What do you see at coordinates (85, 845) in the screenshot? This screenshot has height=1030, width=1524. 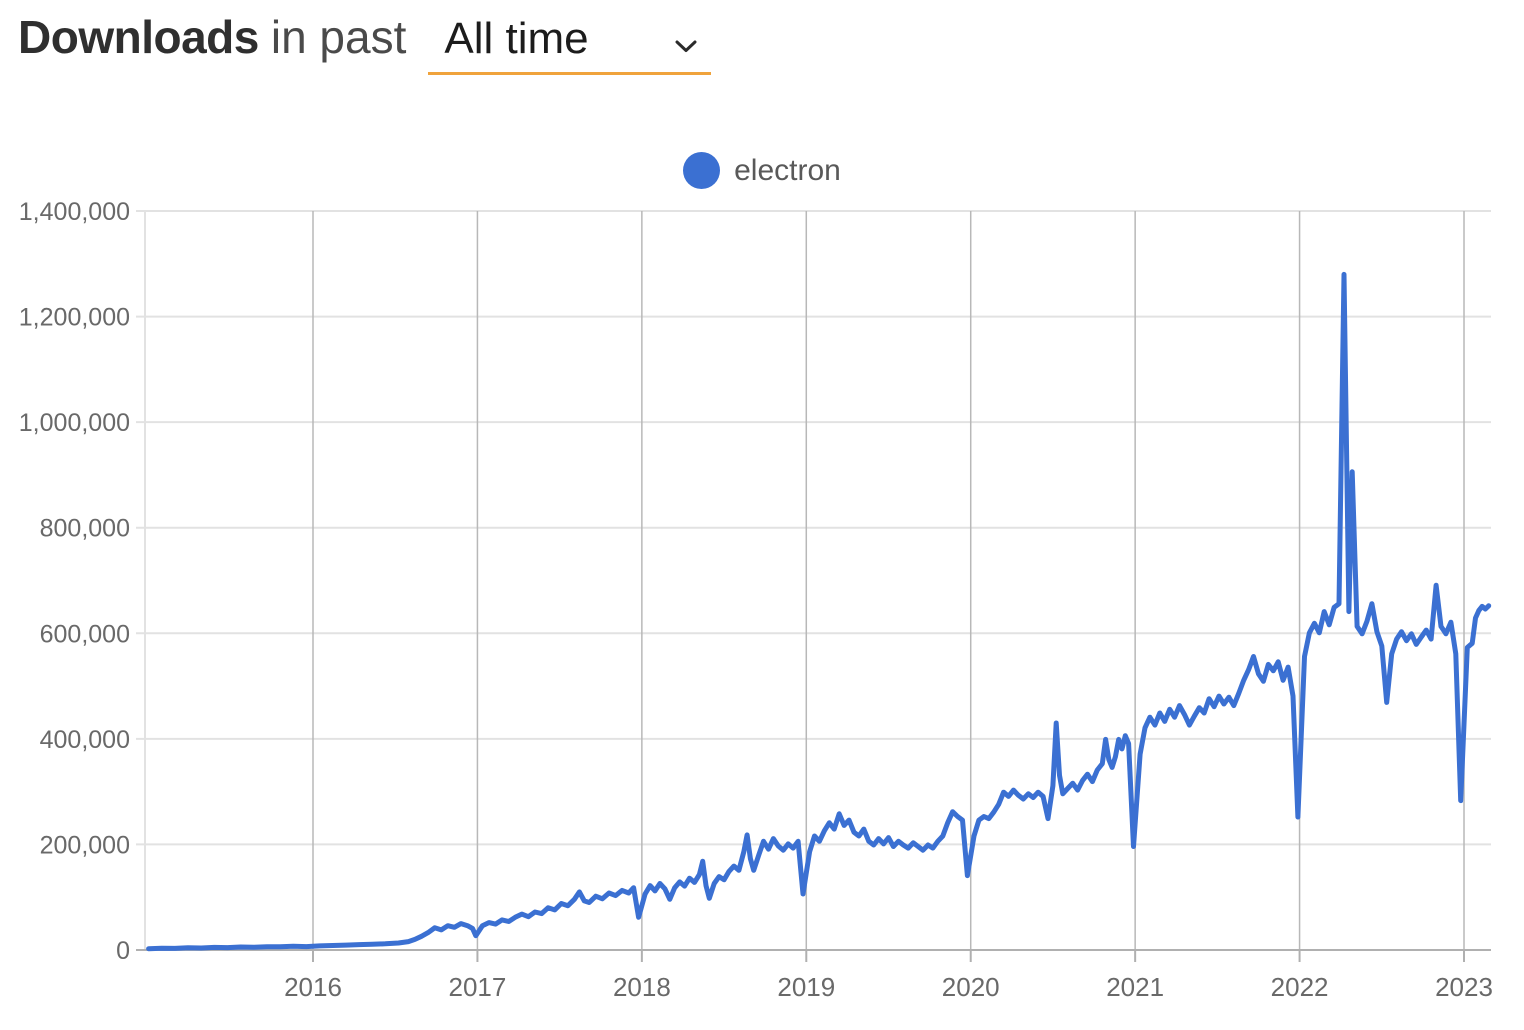 I see `y-tick-label: 200,000` at bounding box center [85, 845].